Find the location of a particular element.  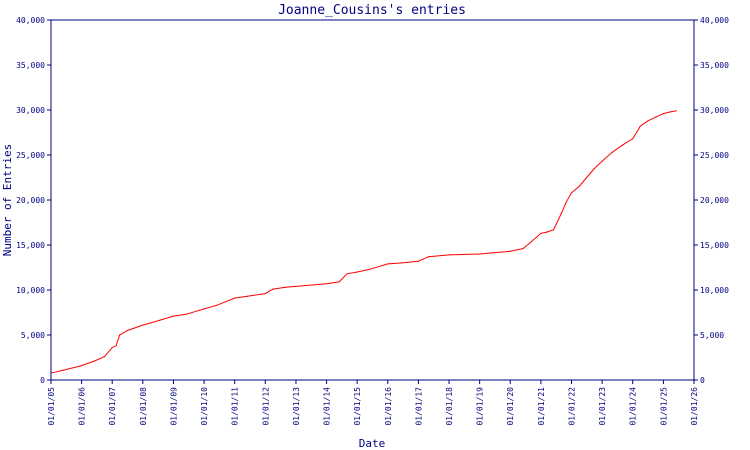

chart-title: Joanne_Cousins's entries is located at coordinates (372, 10).